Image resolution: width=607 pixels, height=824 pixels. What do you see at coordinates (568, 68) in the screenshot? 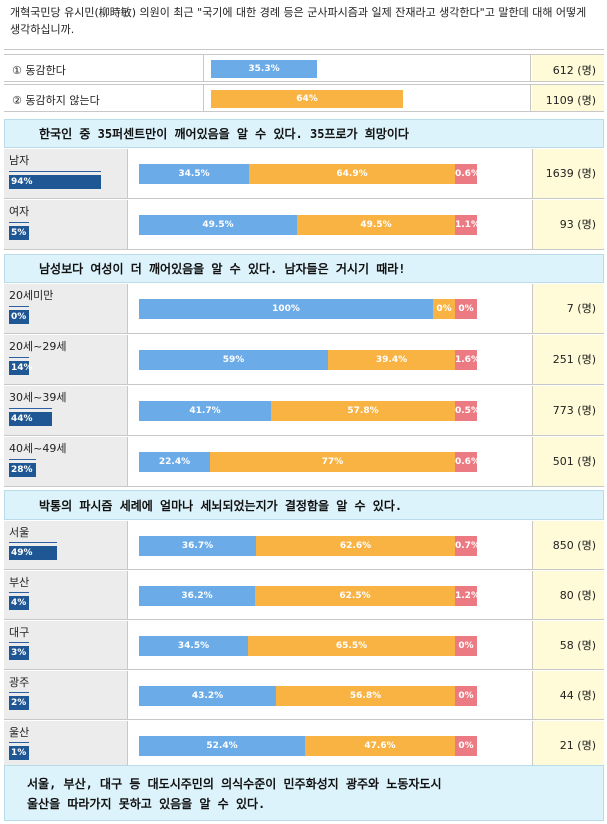
I see `option-count: 612 (명)` at bounding box center [568, 68].